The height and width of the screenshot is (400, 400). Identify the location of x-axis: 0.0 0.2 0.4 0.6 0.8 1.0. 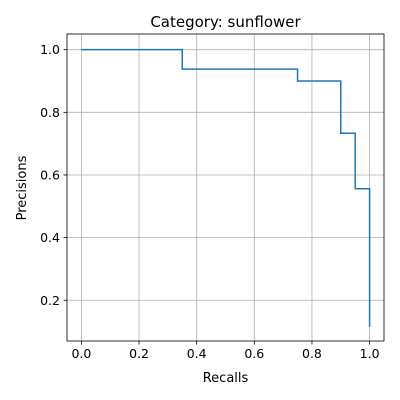
(225, 351).